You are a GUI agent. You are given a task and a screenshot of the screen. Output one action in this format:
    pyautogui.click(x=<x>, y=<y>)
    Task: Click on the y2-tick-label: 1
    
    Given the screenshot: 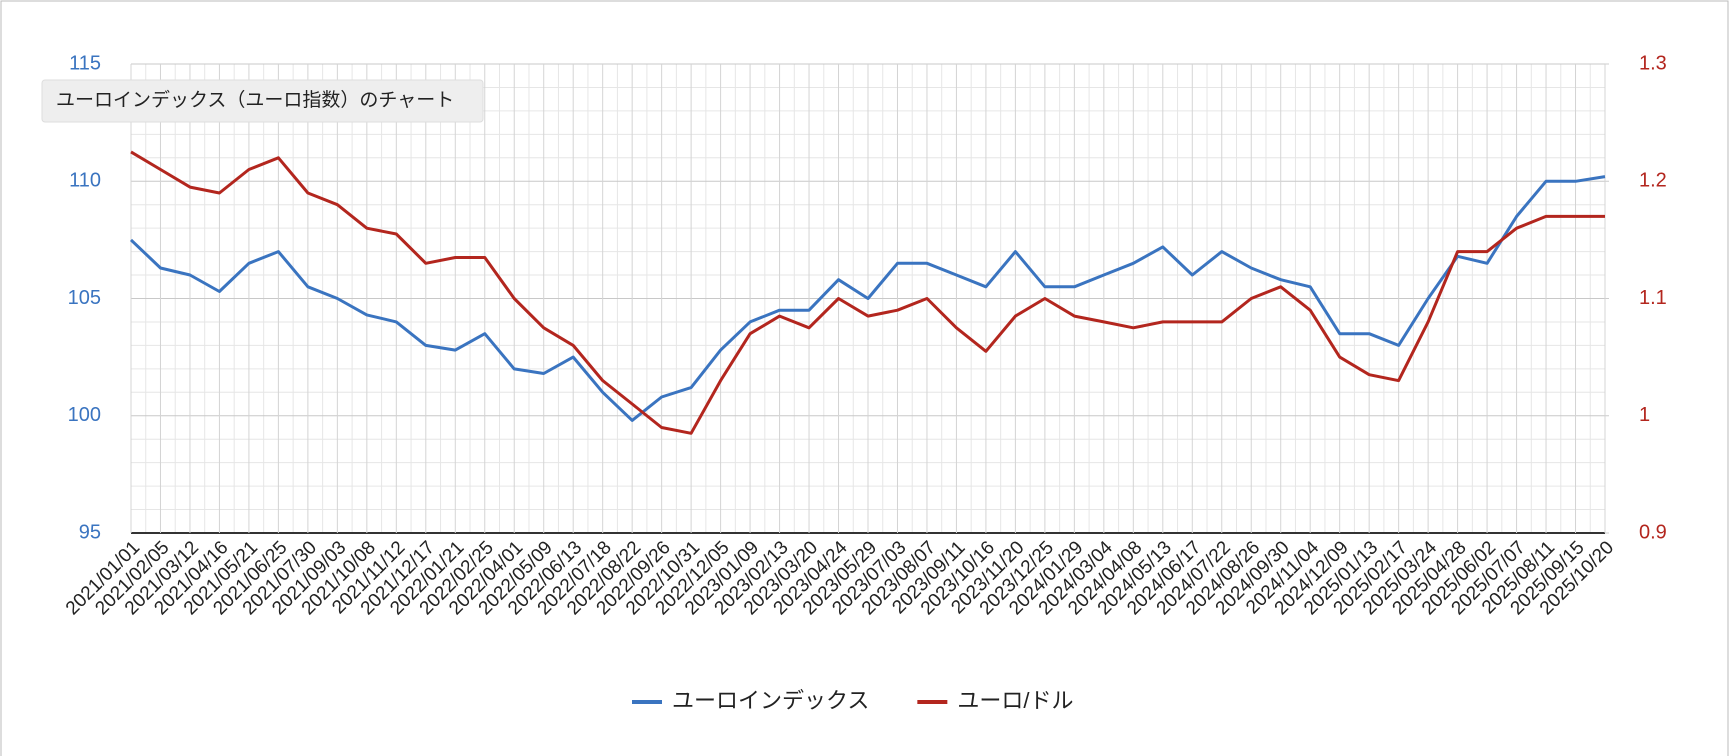 What is the action you would take?
    pyautogui.click(x=1644, y=415)
    